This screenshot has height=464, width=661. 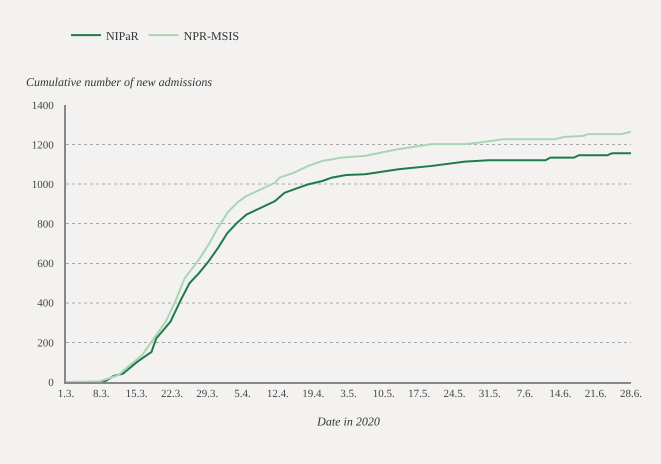 I want to click on x-tick-label: 19.4., so click(x=313, y=394).